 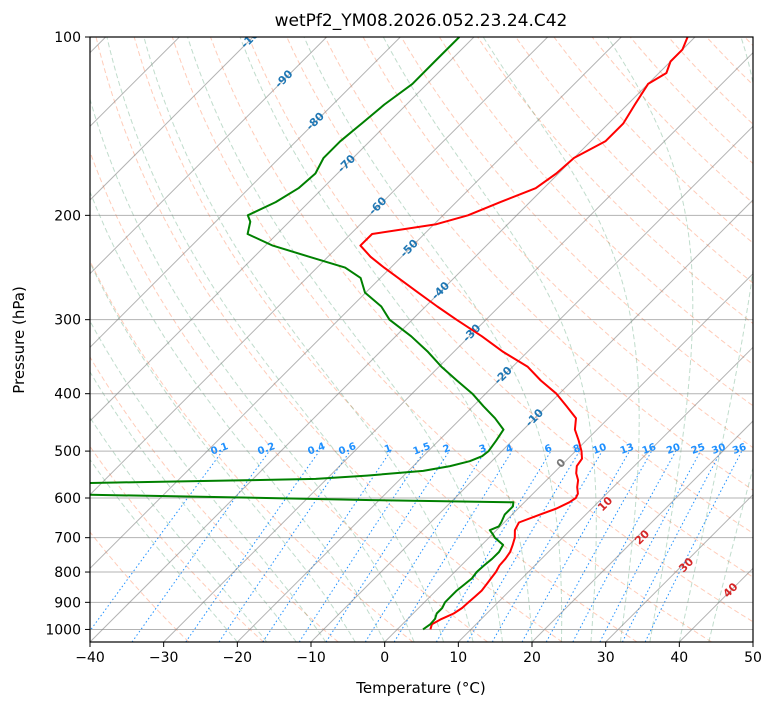 I want to click on x-tick-label: 10, so click(x=458, y=658).